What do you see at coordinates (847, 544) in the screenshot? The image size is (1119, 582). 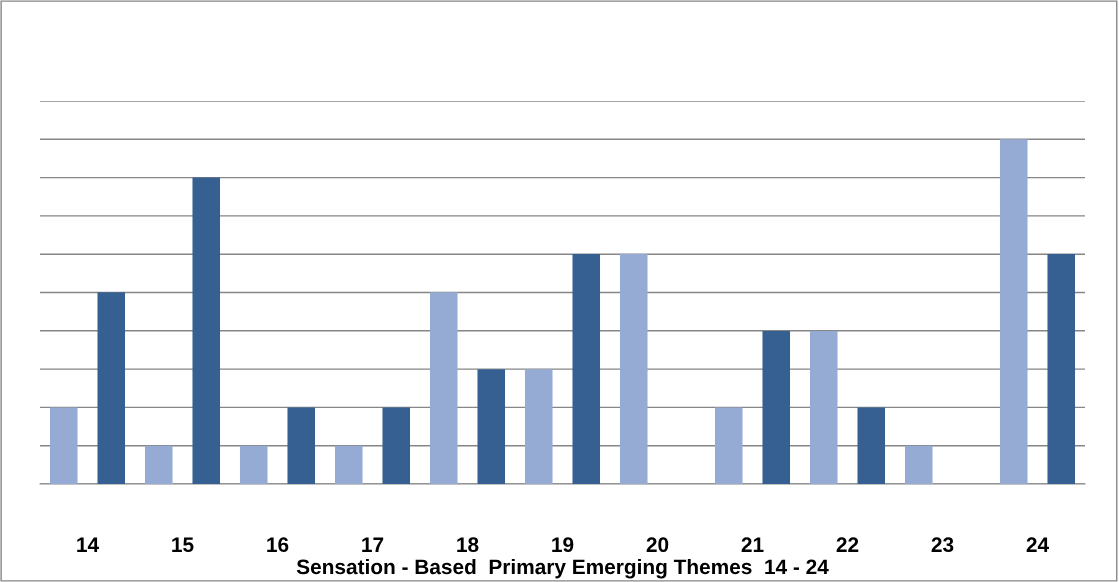 I see `x-tick-label: 22` at bounding box center [847, 544].